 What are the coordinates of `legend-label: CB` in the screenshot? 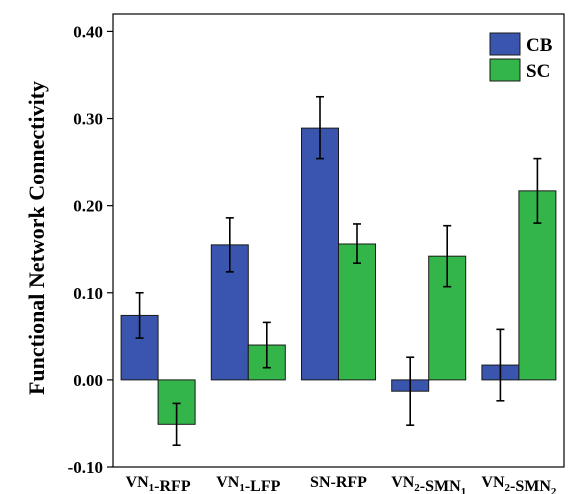 It's located at (539, 45).